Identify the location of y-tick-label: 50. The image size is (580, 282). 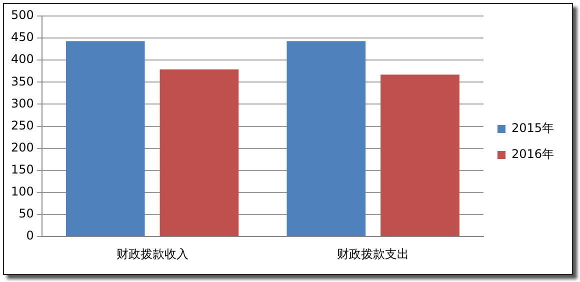
(26, 213).